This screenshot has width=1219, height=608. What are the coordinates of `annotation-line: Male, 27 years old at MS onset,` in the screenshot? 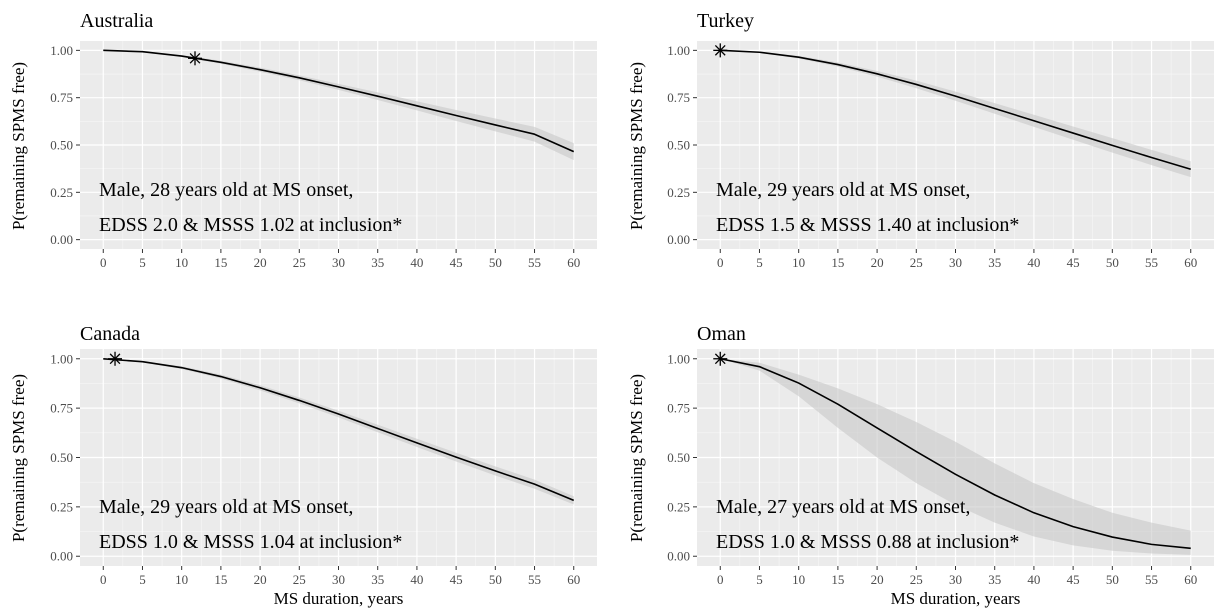 It's located at (843, 507).